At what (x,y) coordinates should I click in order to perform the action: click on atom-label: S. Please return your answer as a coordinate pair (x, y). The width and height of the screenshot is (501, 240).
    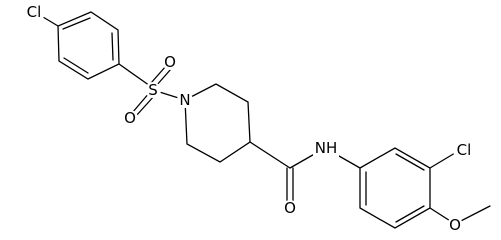
    Looking at the image, I should click on (153, 90).